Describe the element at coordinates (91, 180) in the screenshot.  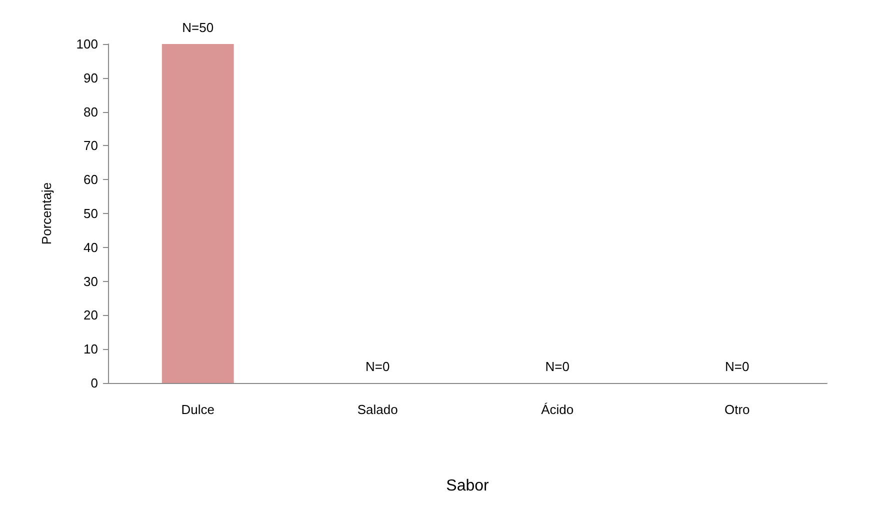
I see `y-tick-label: 60` at that location.